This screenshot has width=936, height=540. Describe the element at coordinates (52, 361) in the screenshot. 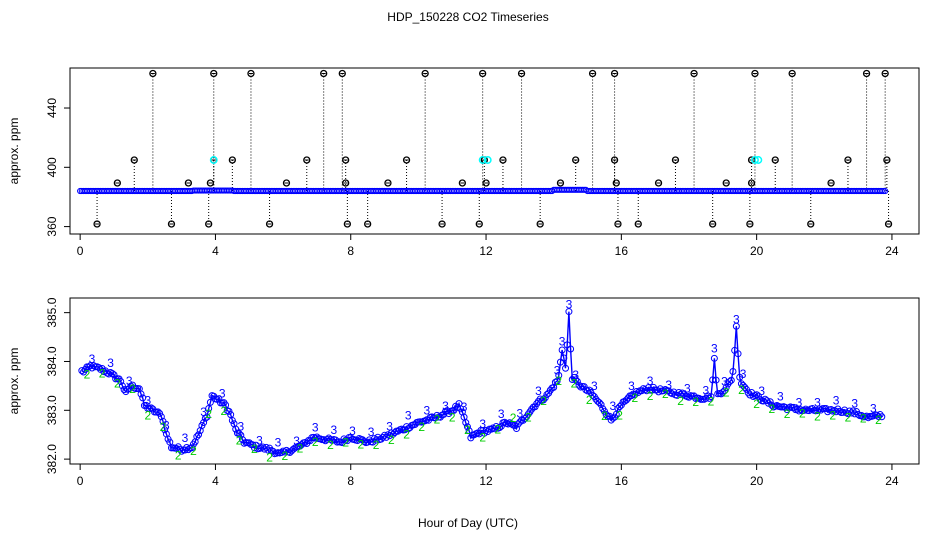

I see `y-tick-label: 384.0` at that location.